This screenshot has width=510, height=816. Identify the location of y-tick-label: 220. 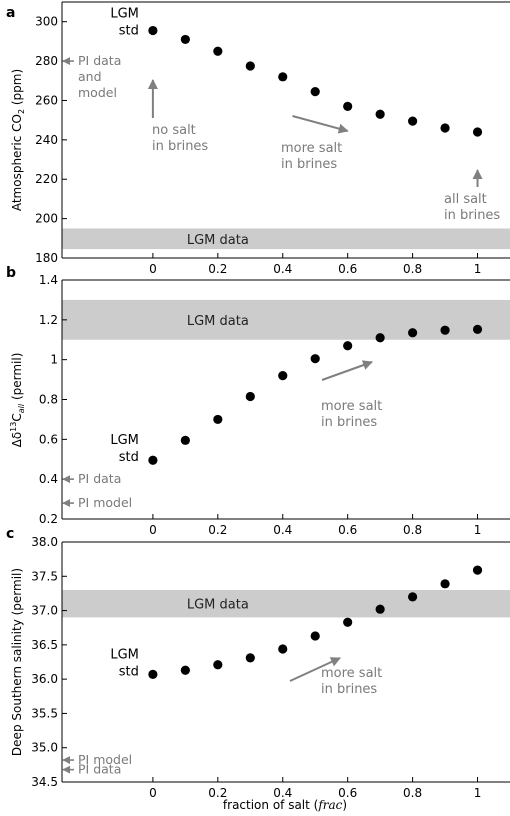
(46, 179).